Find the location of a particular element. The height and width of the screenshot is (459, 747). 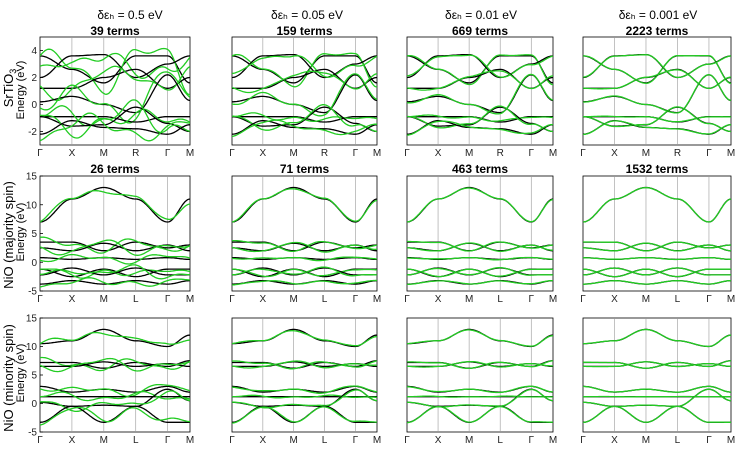

row-label-nio-majority: NiO (majority spin) is located at coordinates (8, 235).